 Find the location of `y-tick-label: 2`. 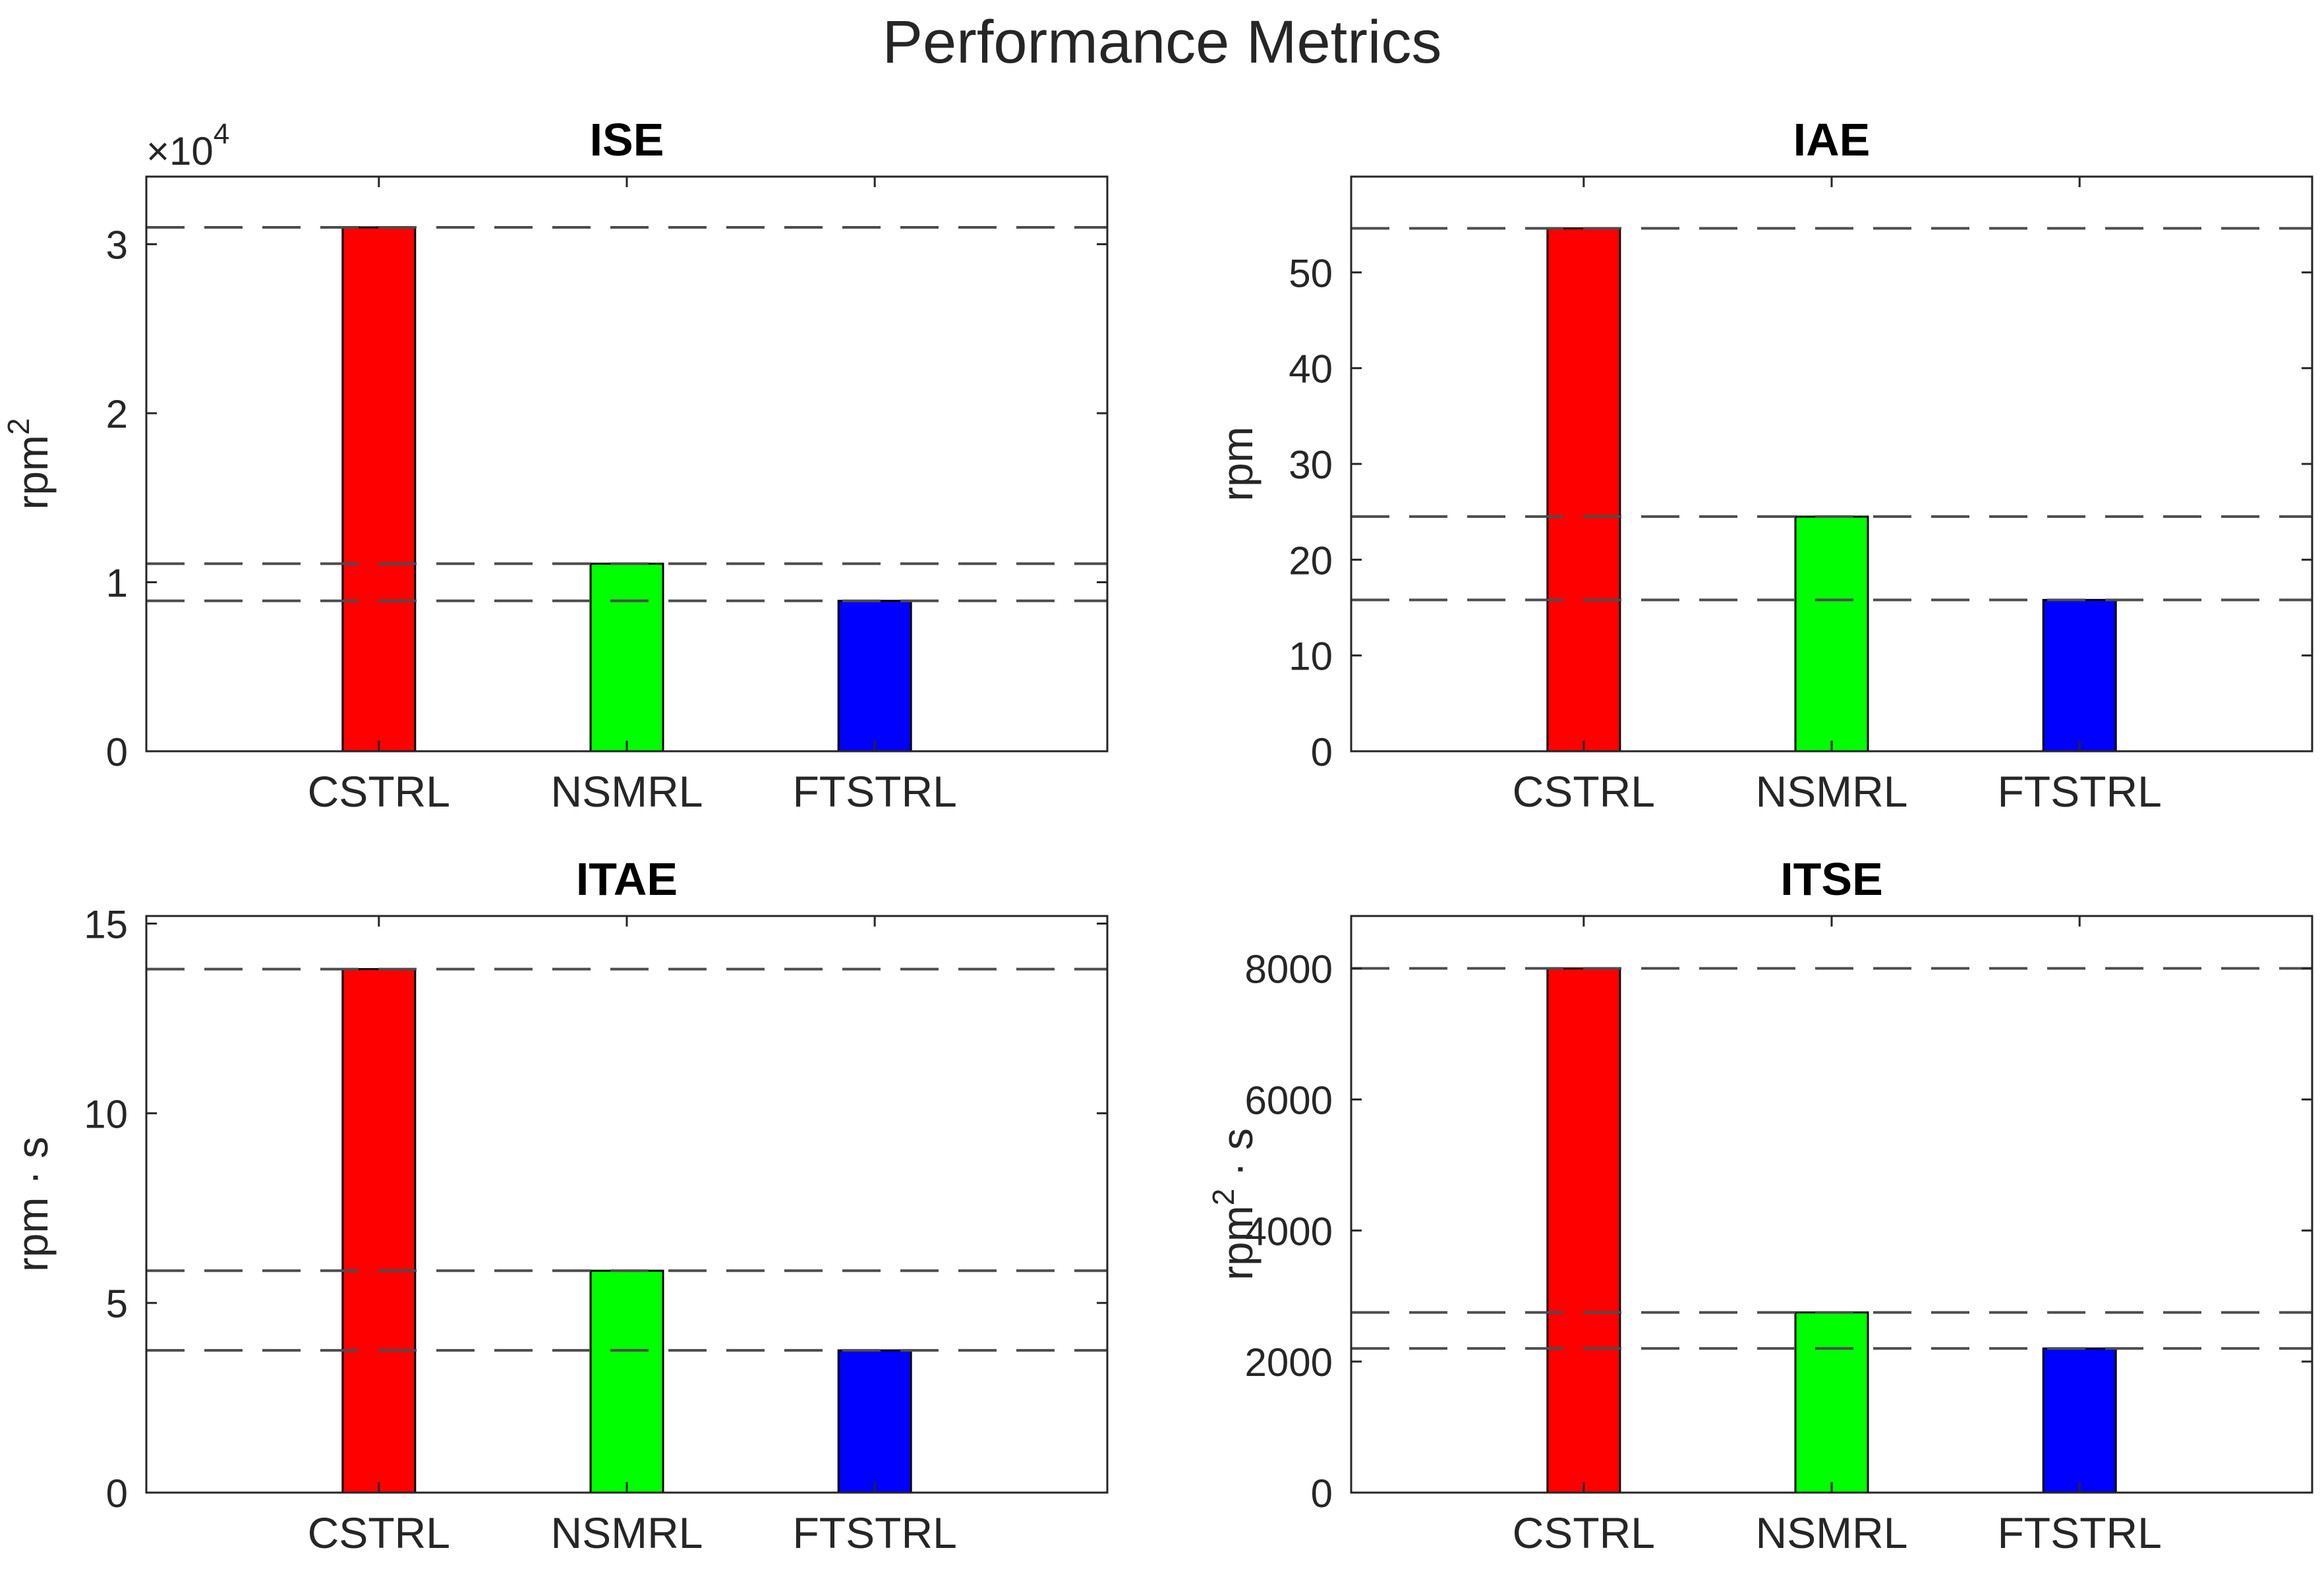

y-tick-label: 2 is located at coordinates (117, 414).